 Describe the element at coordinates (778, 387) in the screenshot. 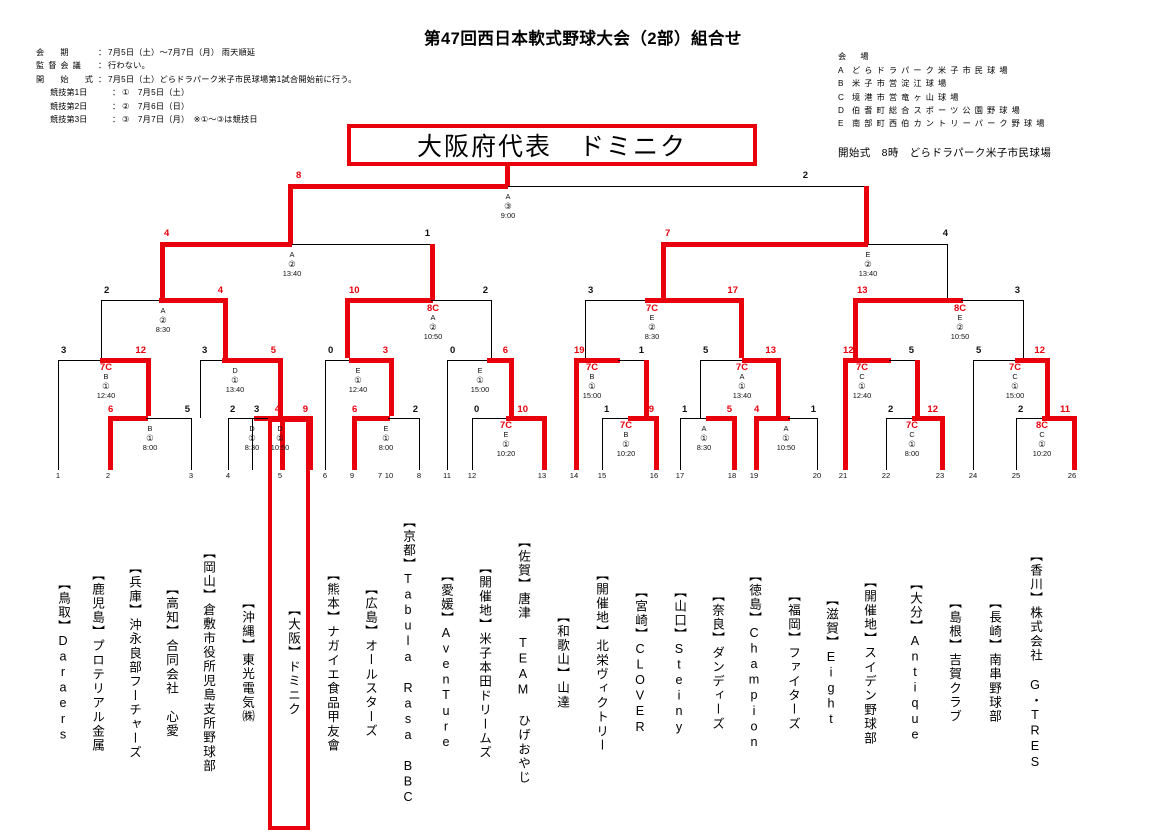

I see `r2m6-leg-right` at that location.